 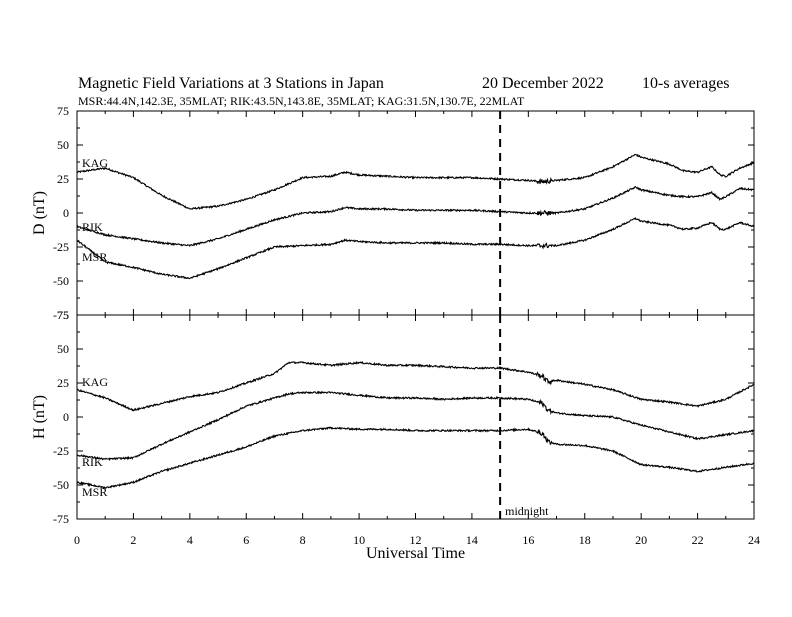 What do you see at coordinates (754, 540) in the screenshot?
I see `x-tick-label: 24` at bounding box center [754, 540].